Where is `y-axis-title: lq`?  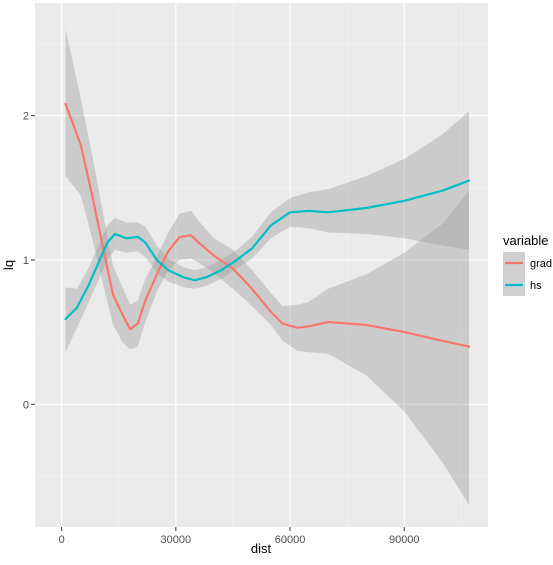
y-axis-title: lq is located at coordinates (8, 265).